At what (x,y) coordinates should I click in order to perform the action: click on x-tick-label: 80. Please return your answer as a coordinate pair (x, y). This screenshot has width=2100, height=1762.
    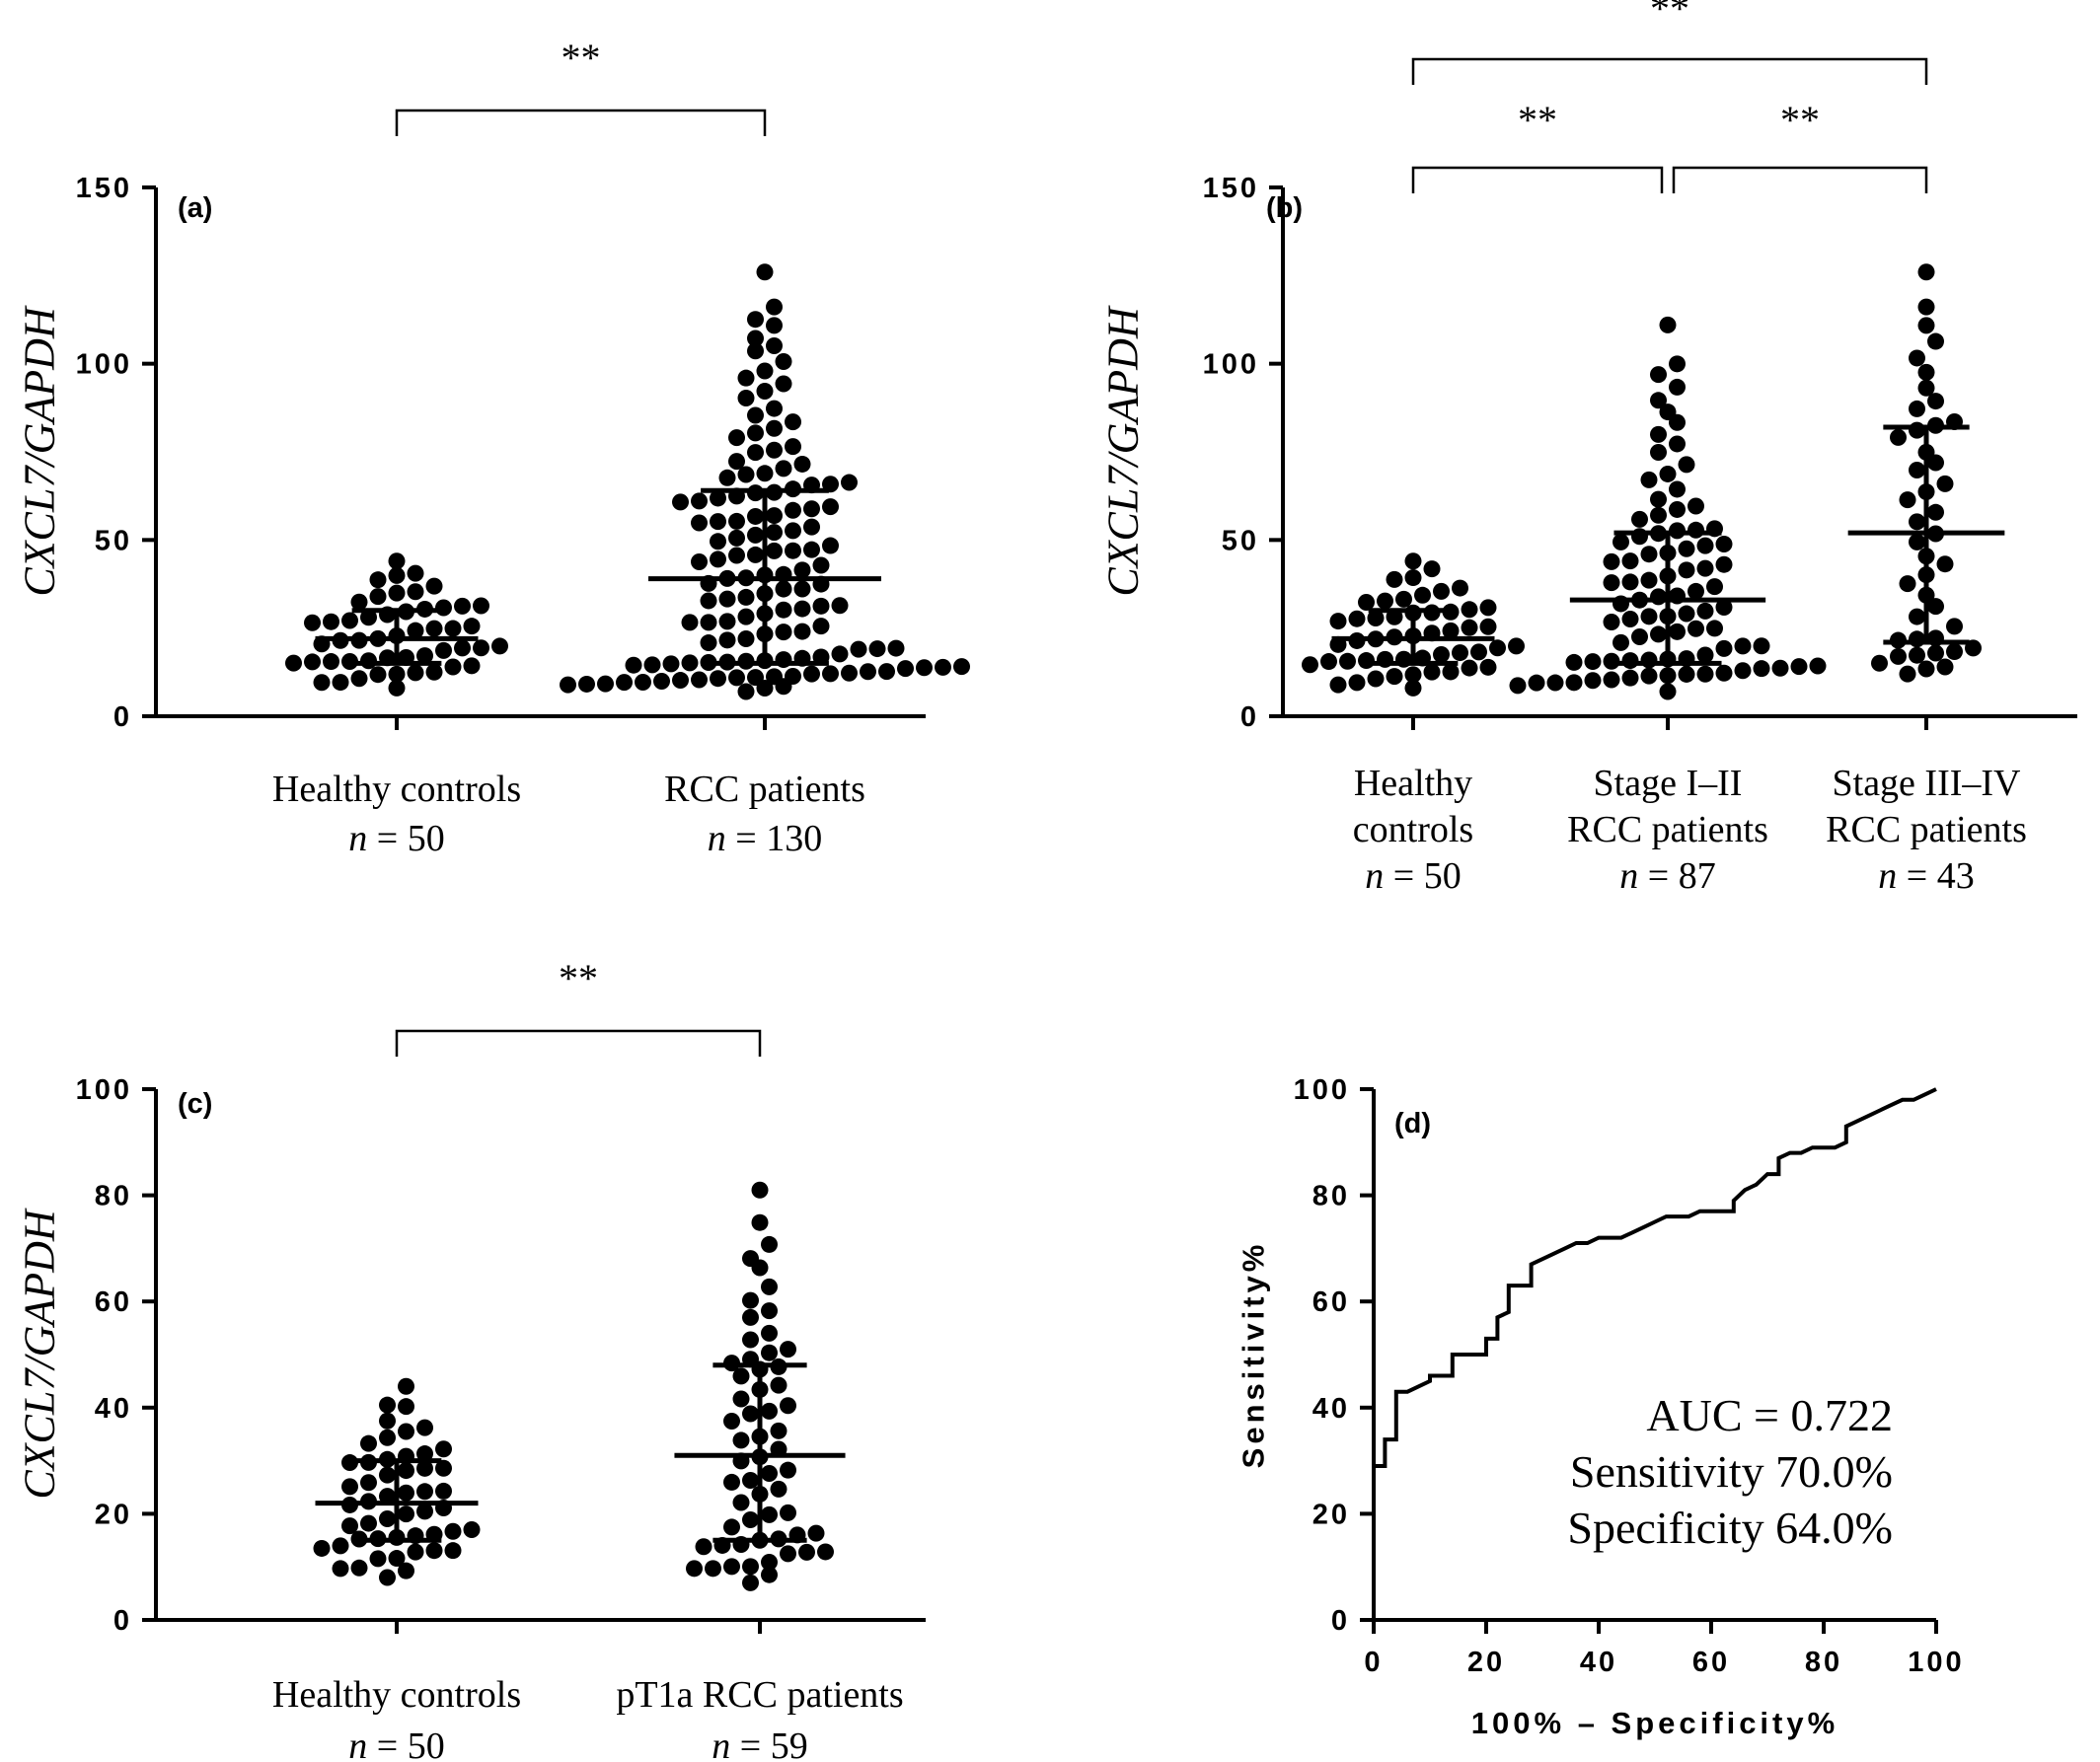
    Looking at the image, I should click on (1823, 1663).